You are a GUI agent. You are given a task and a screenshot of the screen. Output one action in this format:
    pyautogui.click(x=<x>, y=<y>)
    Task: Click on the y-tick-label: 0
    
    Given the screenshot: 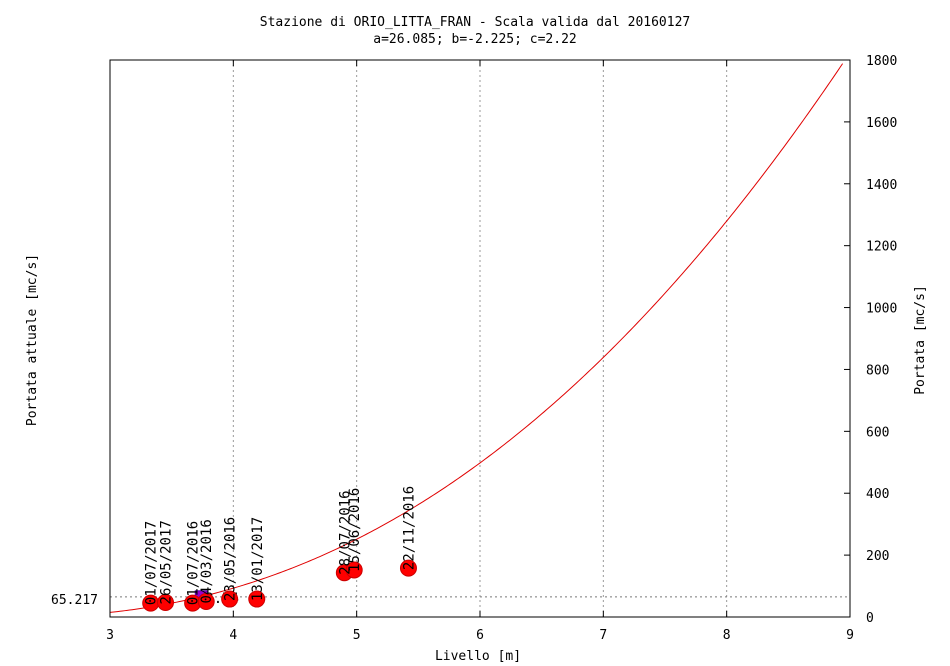 What is the action you would take?
    pyautogui.click(x=870, y=618)
    